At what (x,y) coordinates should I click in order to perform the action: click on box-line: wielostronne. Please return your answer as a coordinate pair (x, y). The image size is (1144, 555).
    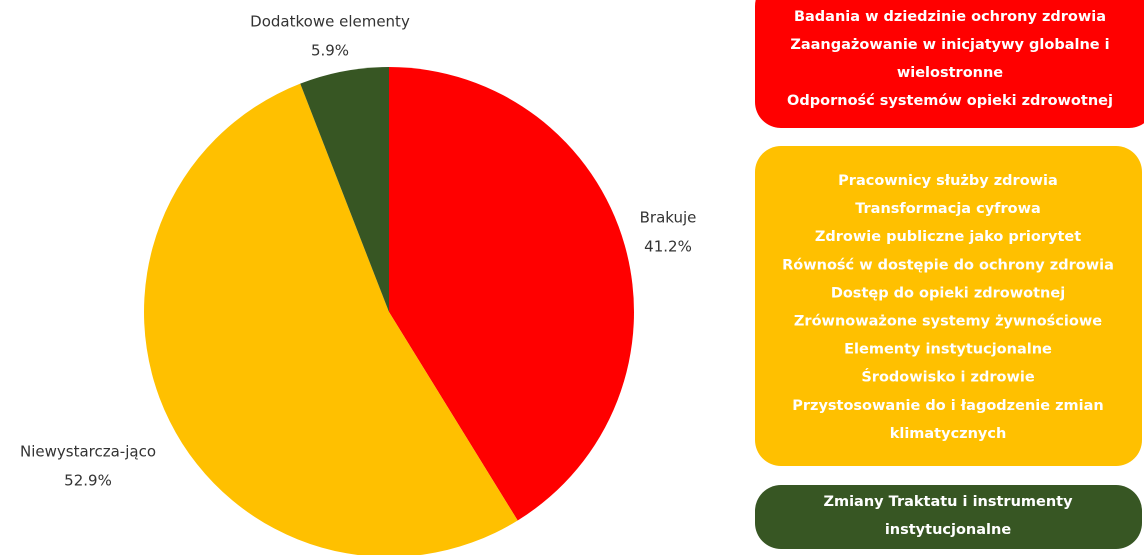
    Looking at the image, I should click on (950, 73).